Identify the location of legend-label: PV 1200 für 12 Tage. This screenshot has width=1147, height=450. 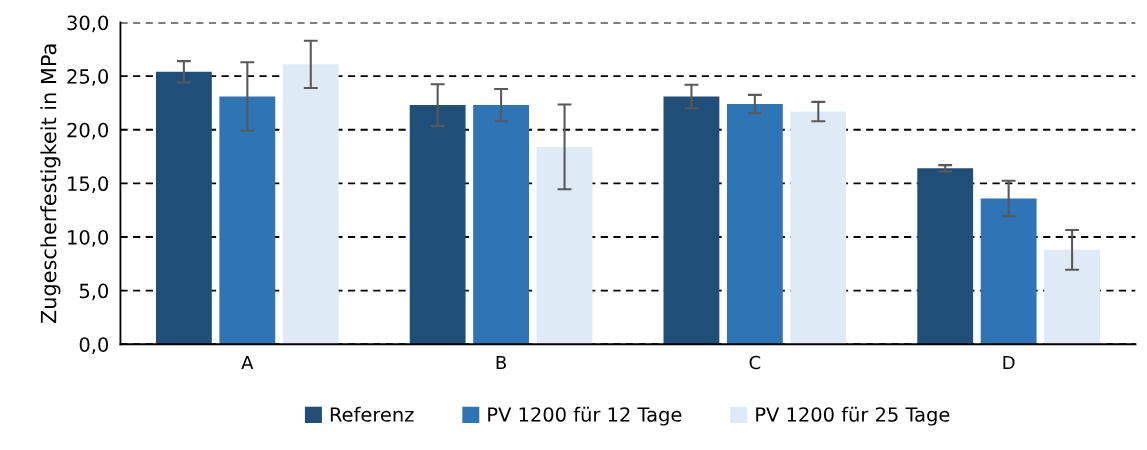
(585, 416).